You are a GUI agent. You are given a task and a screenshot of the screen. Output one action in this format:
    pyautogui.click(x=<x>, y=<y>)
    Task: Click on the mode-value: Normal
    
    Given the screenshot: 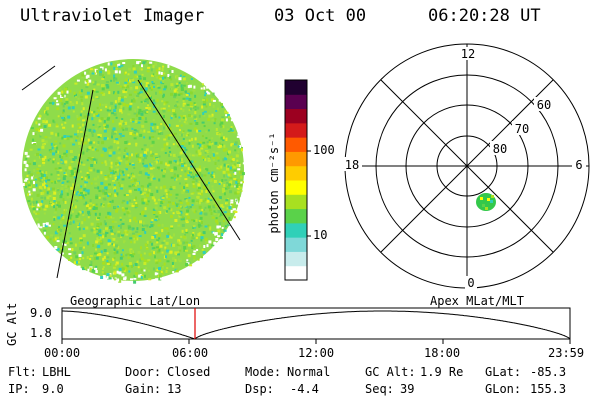 What is the action you would take?
    pyautogui.click(x=309, y=372)
    